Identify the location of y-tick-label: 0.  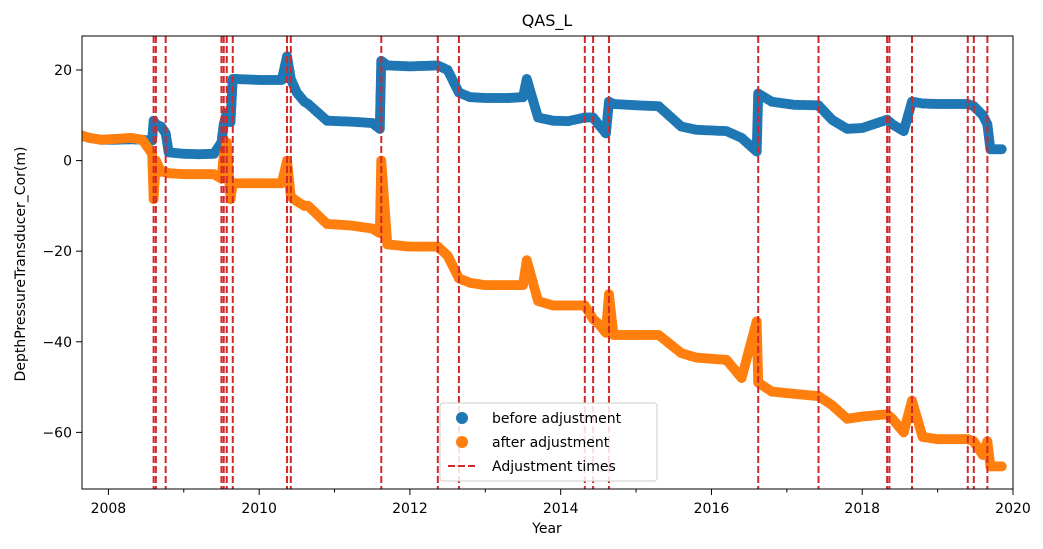
(67, 162).